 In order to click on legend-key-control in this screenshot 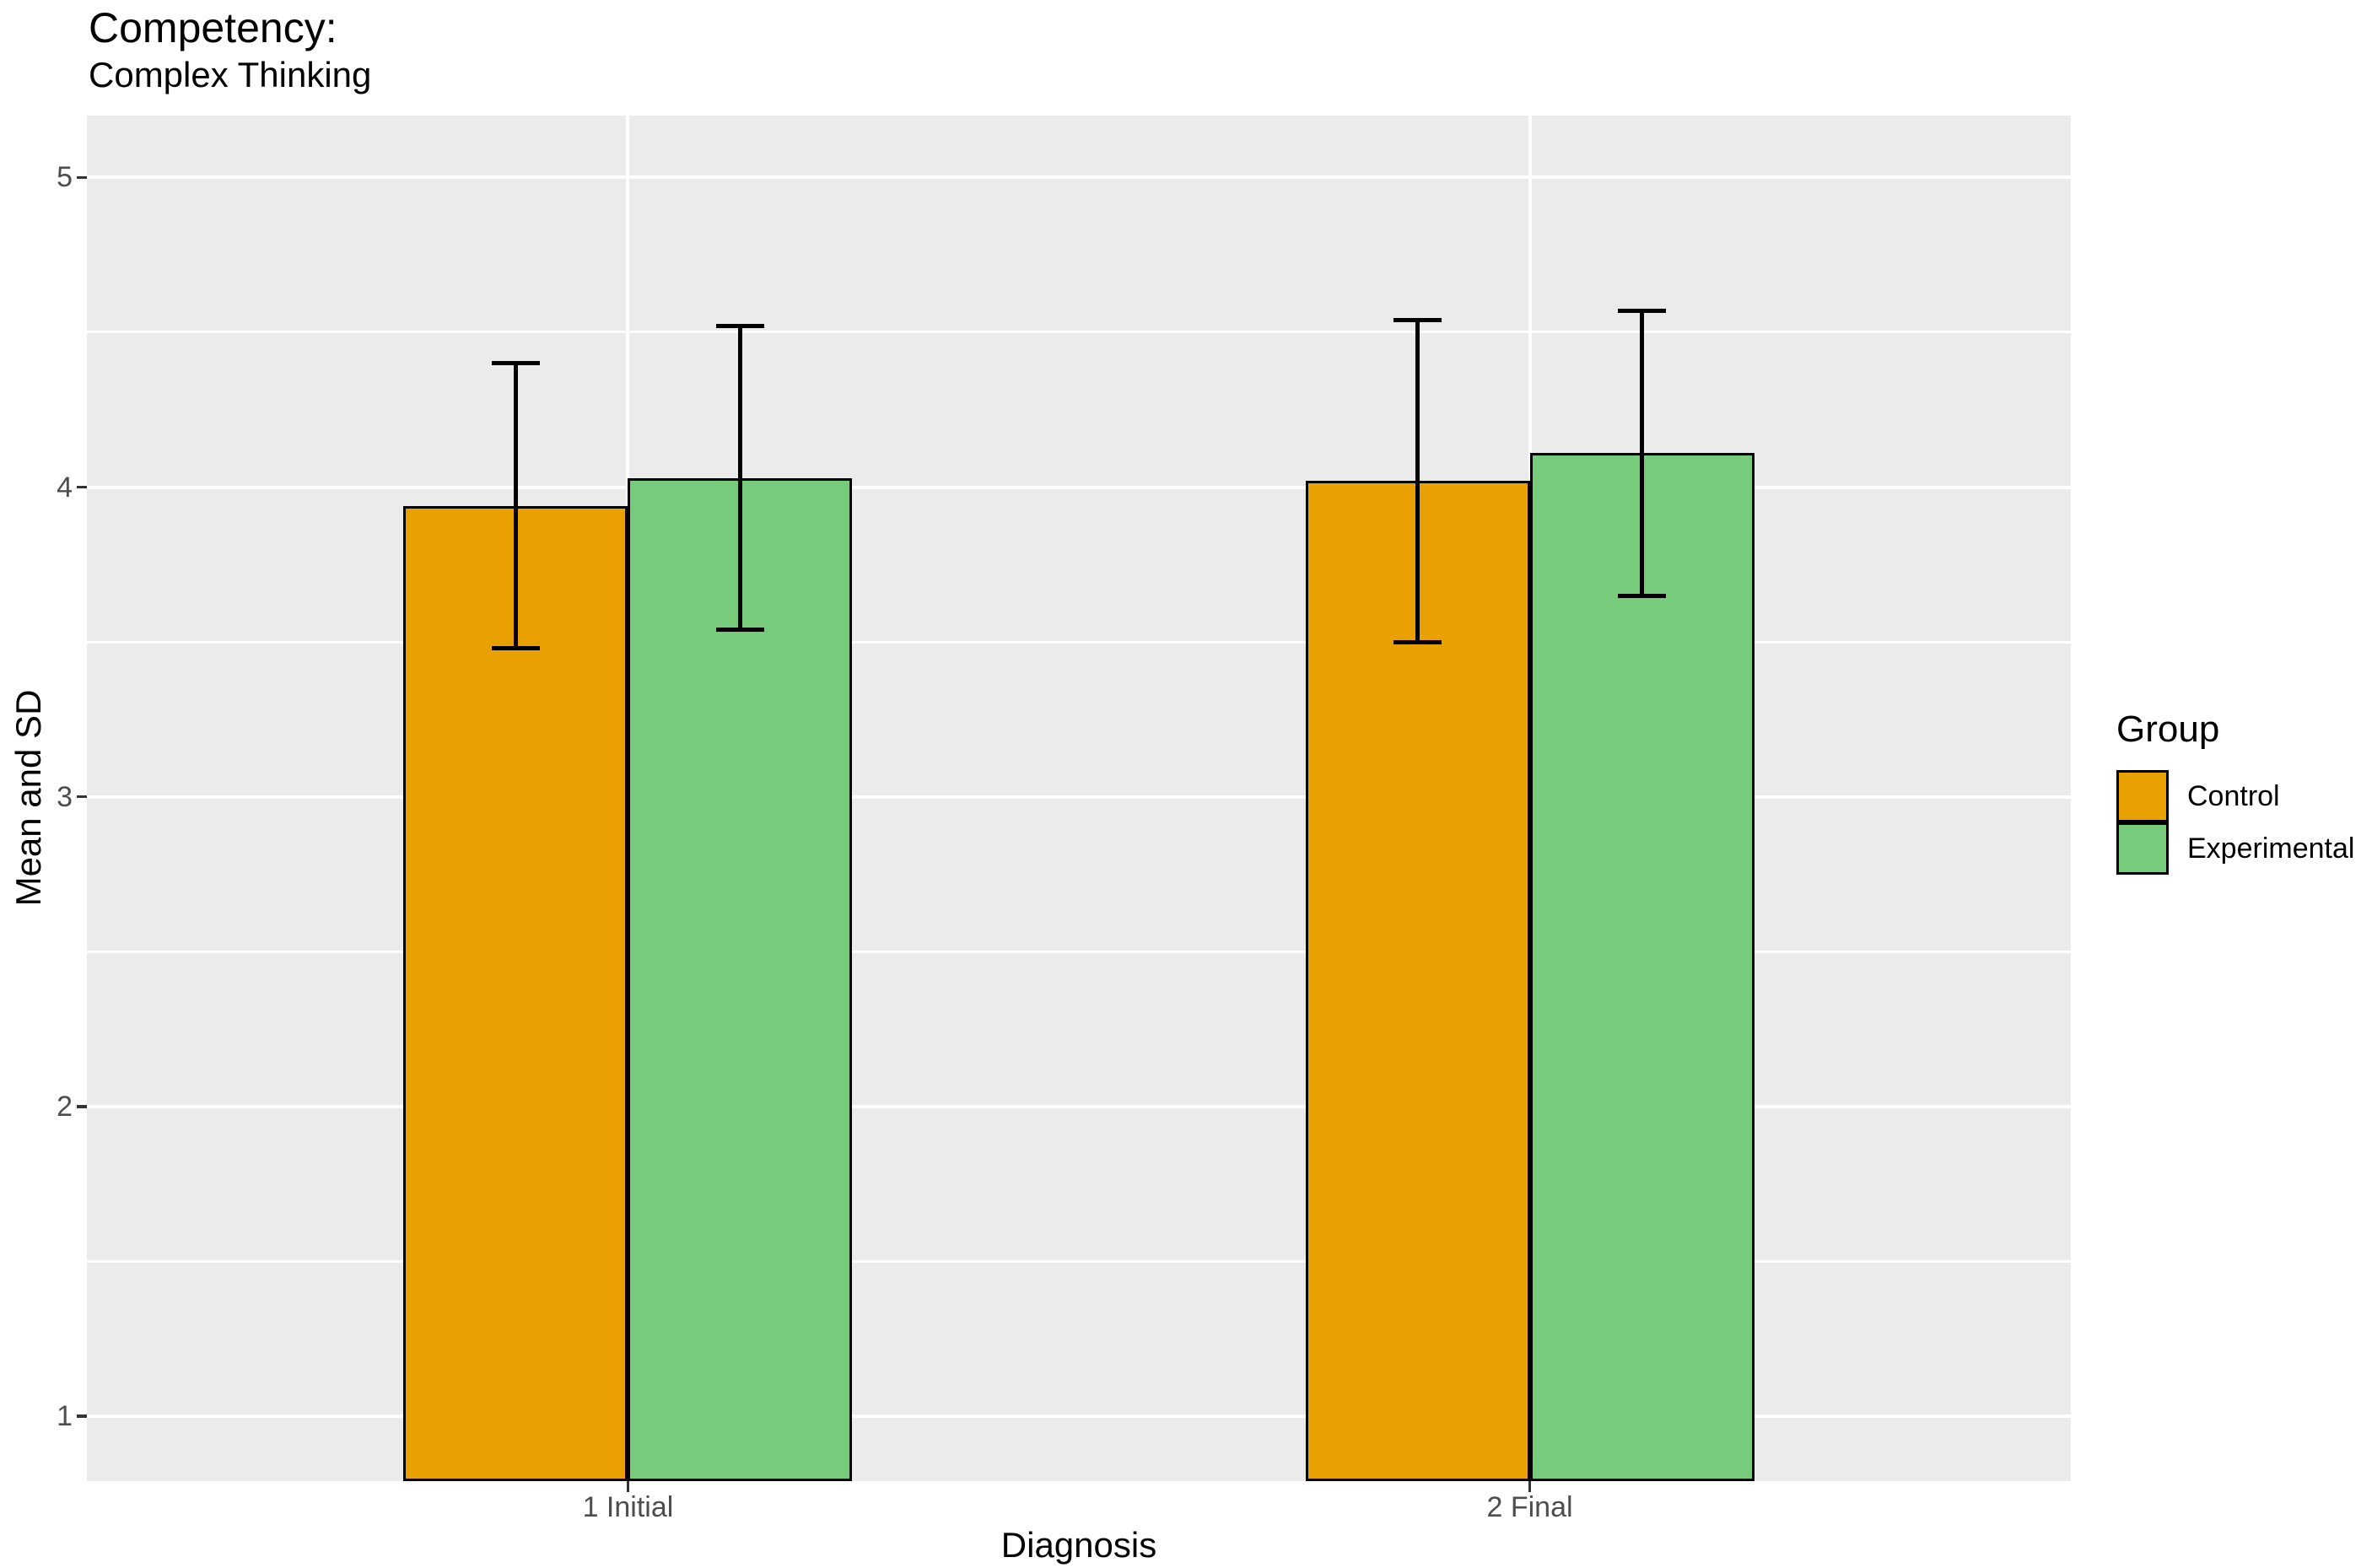, I will do `click(2142, 796)`.